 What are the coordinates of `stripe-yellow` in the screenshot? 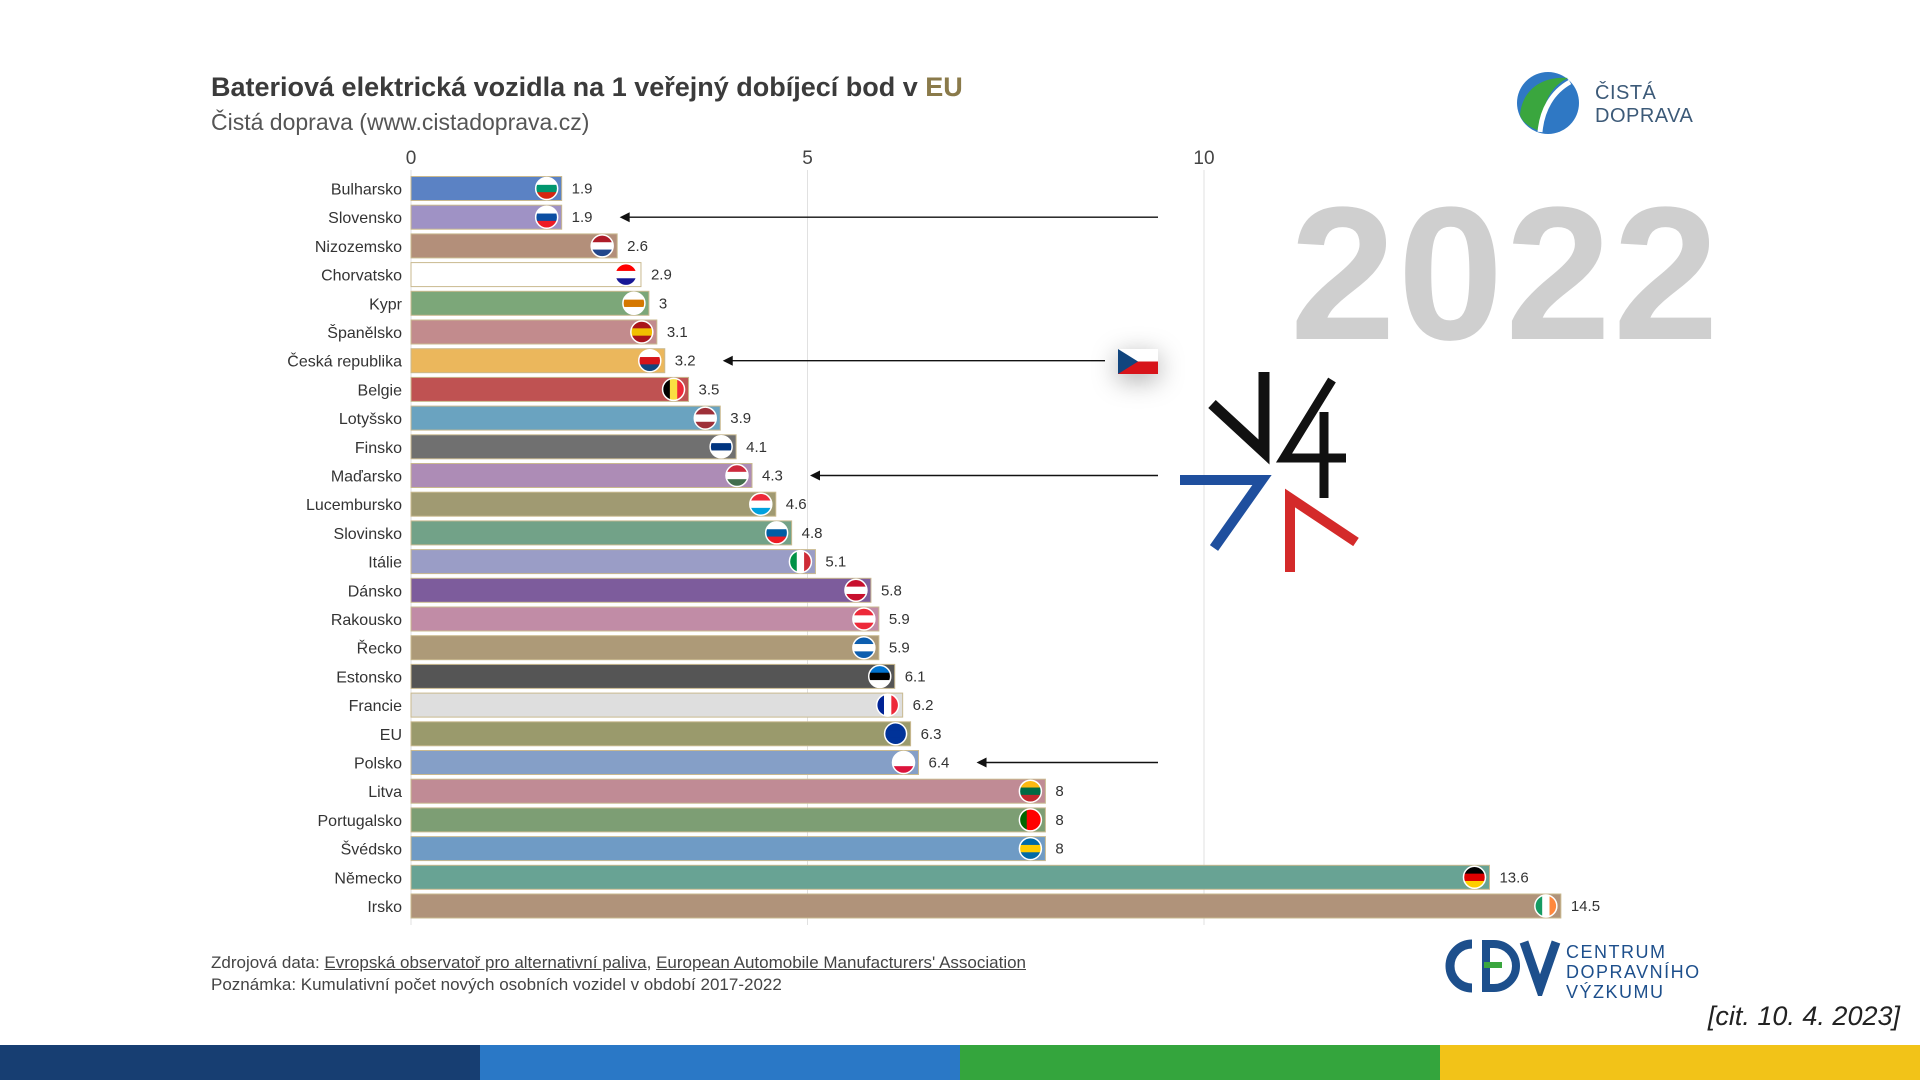 It's located at (1680, 1062).